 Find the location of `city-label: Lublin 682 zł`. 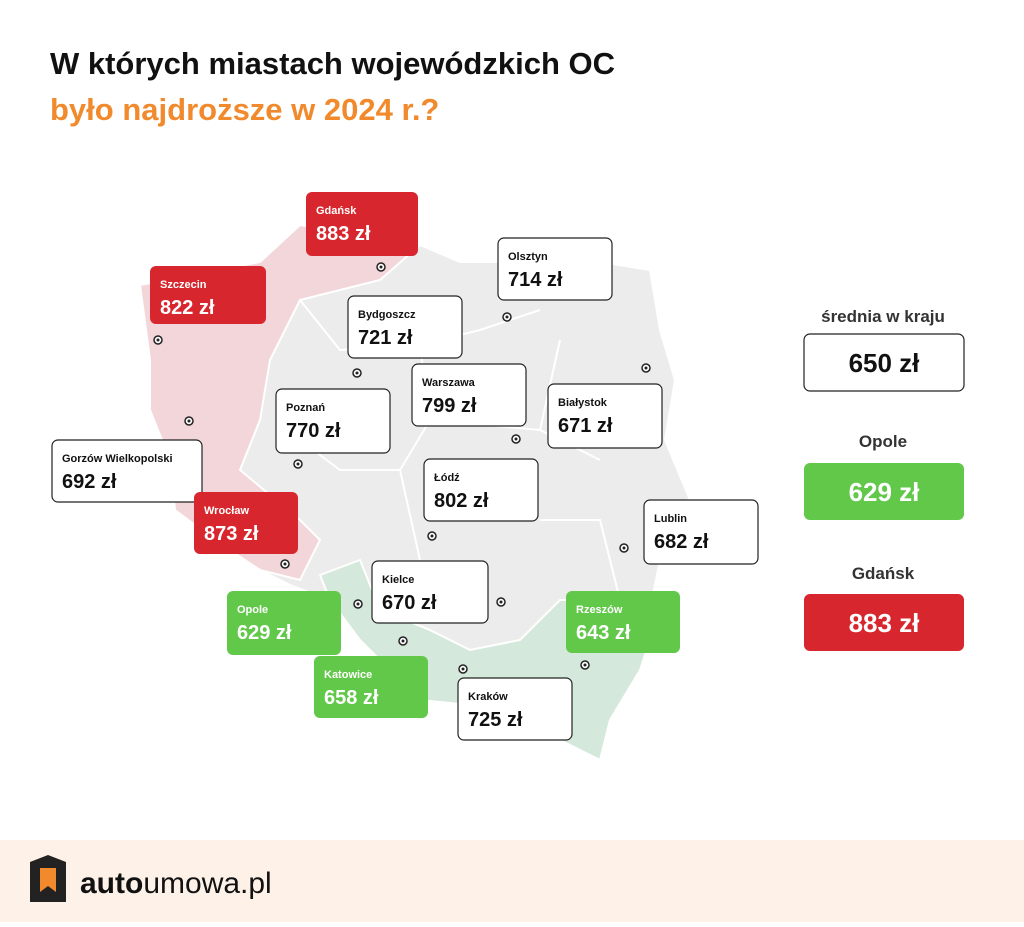

city-label: Lublin 682 zł is located at coordinates (689, 532).